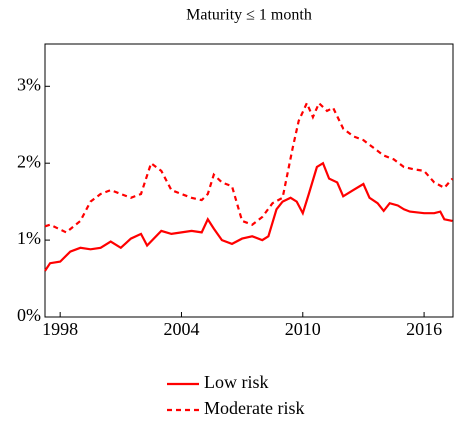 Image resolution: width=460 pixels, height=426 pixels. I want to click on x-tick-label: 2016, so click(424, 329).